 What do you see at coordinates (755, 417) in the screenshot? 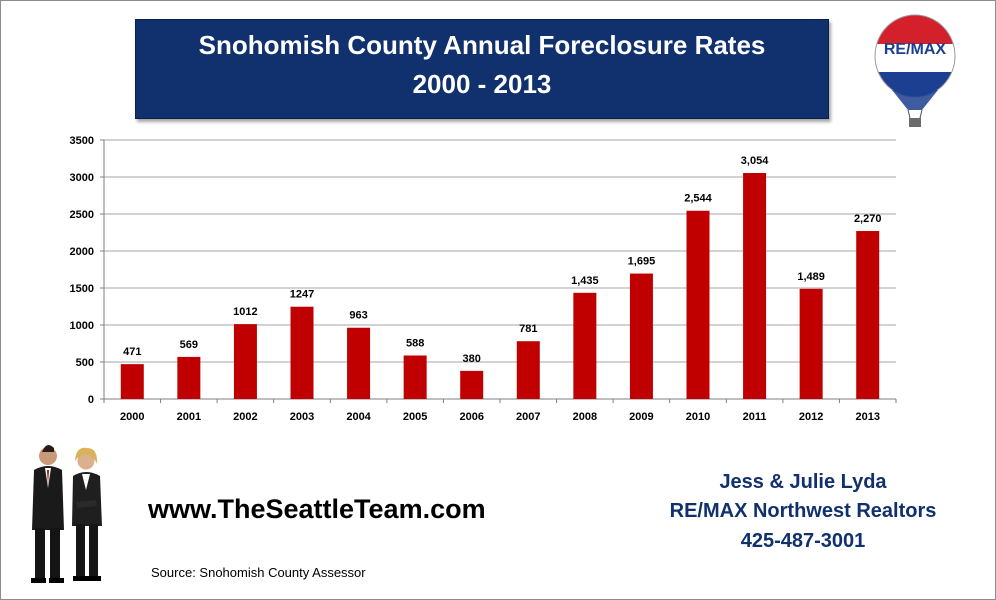
I see `x-tick-label: 2011` at bounding box center [755, 417].